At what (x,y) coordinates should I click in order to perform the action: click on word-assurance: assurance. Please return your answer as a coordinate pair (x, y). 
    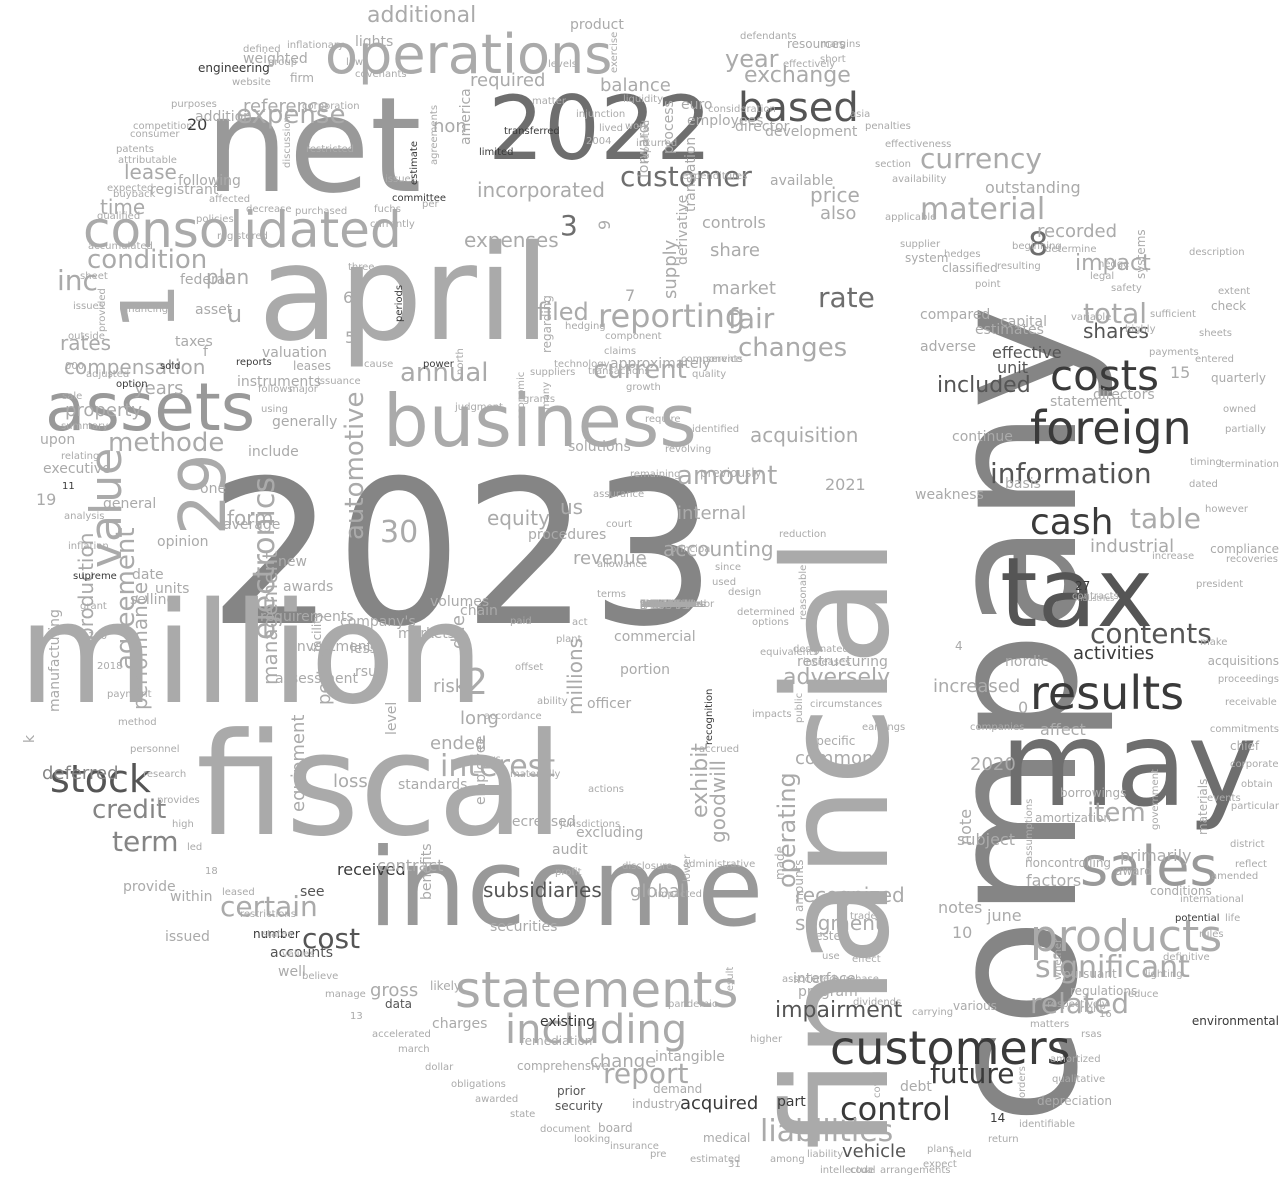
    Looking at the image, I should click on (619, 494).